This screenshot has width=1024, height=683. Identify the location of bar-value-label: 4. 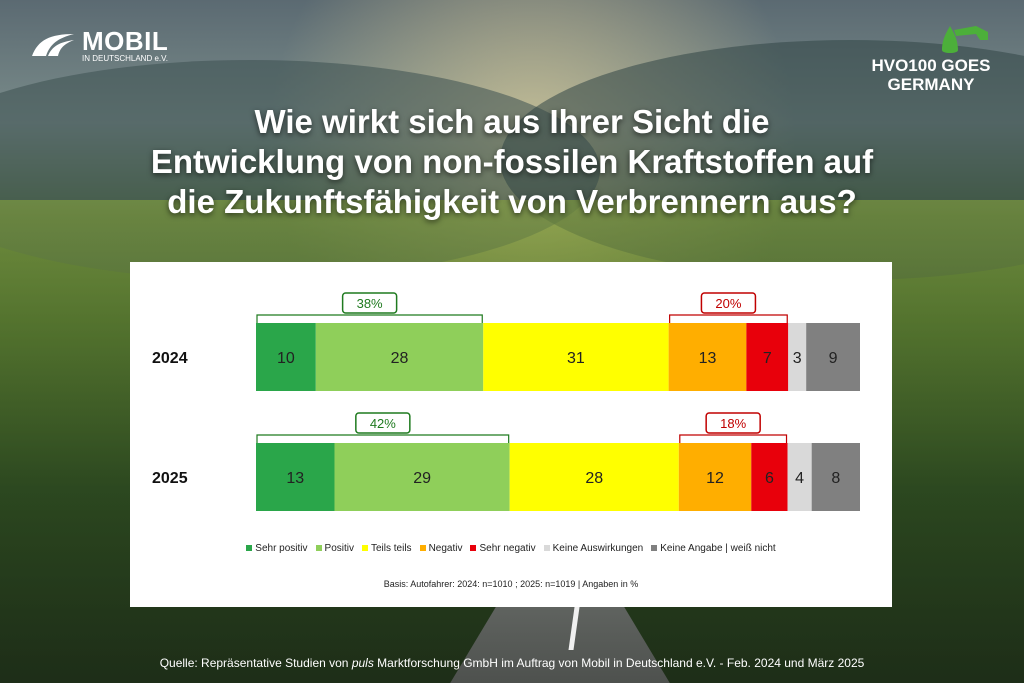
(799, 478).